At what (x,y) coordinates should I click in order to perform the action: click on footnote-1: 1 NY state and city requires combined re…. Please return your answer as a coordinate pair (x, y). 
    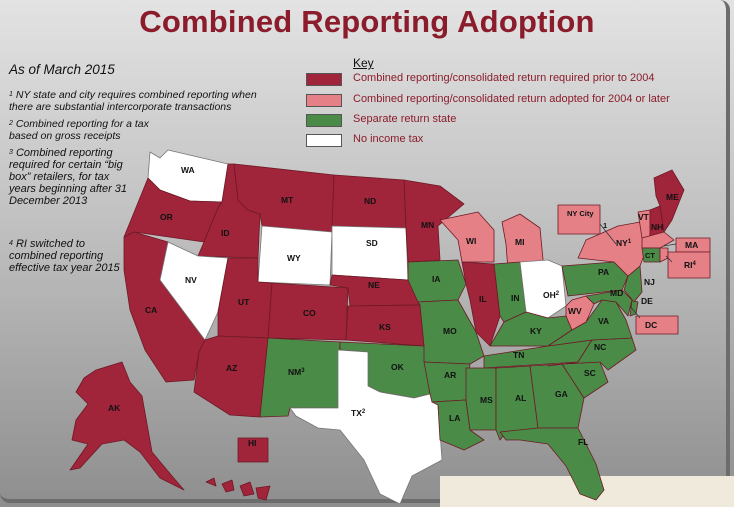
    Looking at the image, I should click on (144, 101).